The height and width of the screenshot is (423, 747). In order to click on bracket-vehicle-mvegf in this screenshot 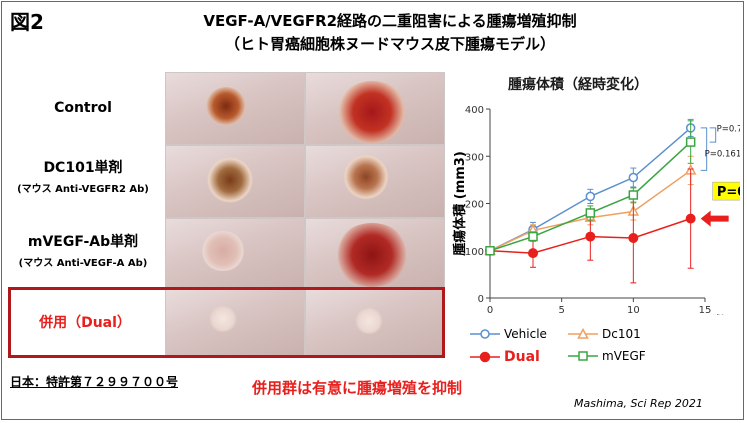, I will do `click(713, 135)`.